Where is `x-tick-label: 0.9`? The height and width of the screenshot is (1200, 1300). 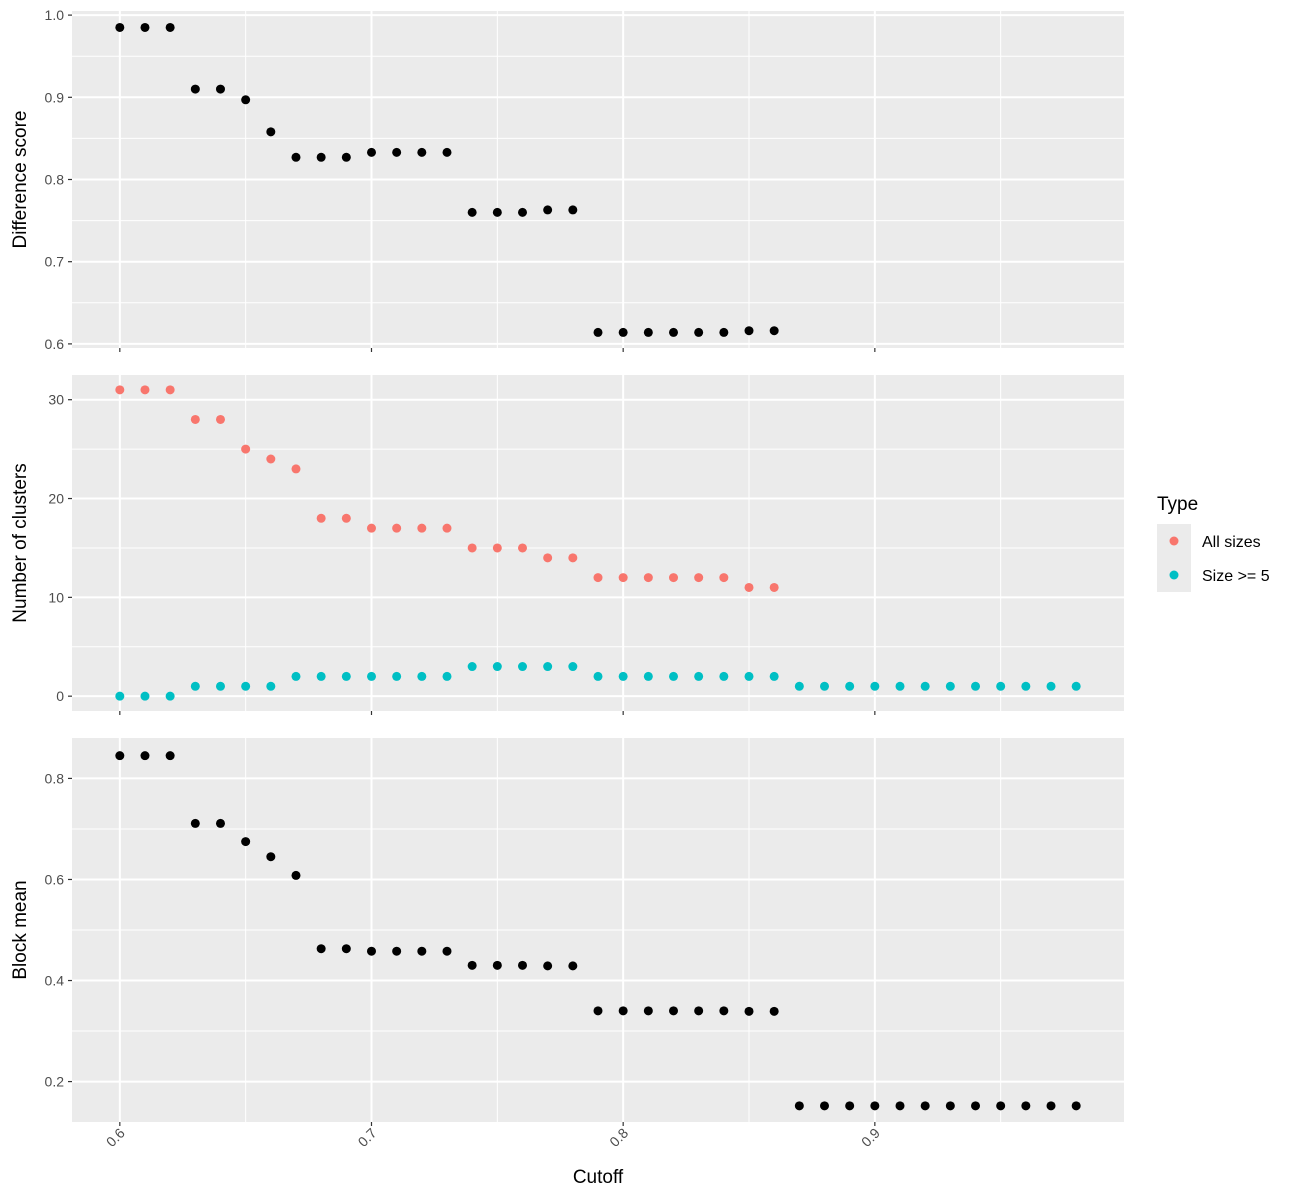 x-tick-label: 0.9 is located at coordinates (870, 1137).